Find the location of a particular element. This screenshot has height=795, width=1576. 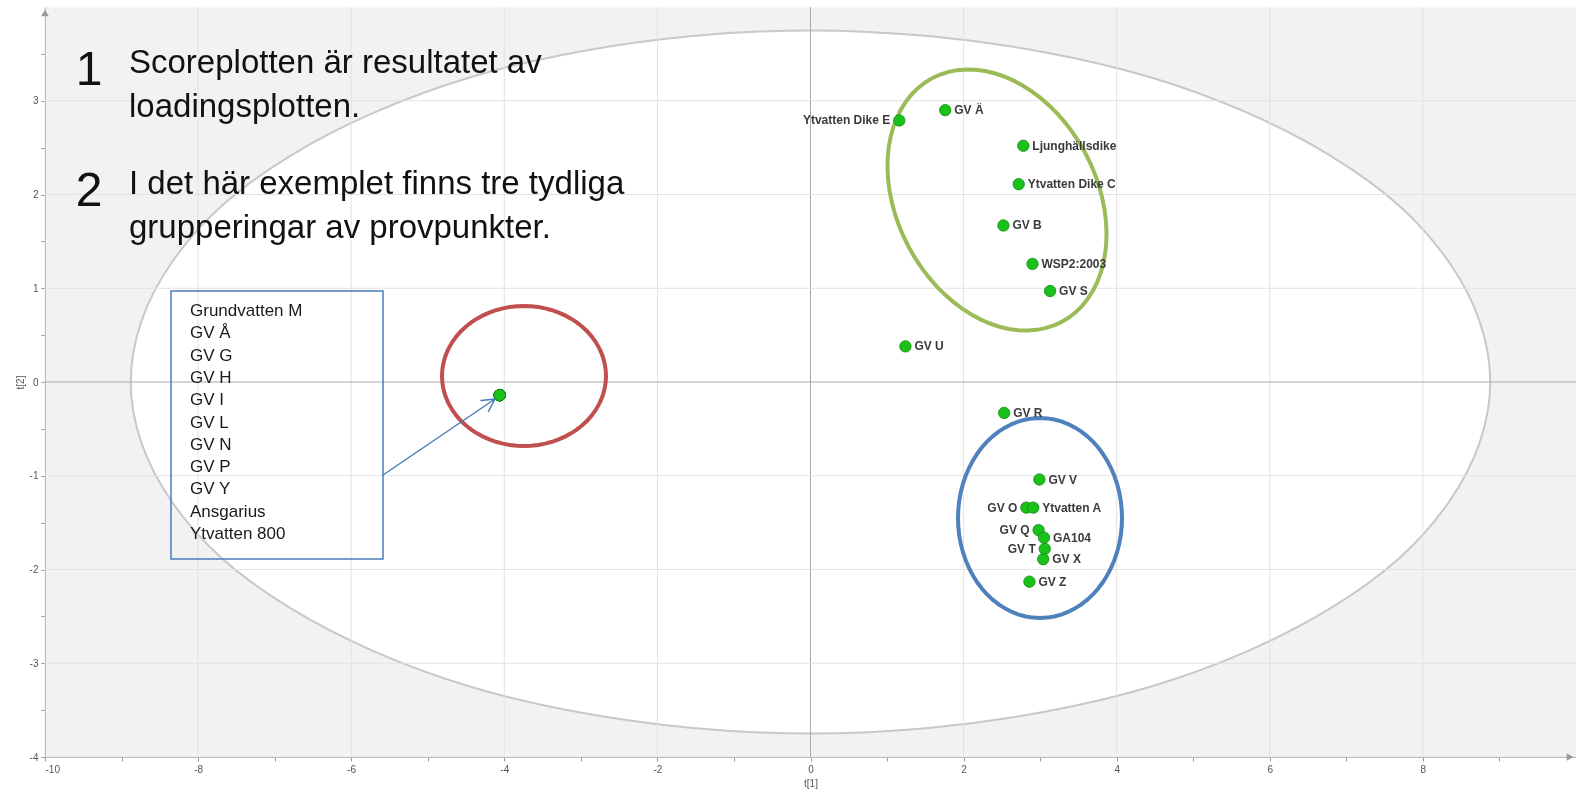

data-label: Ytvatten A is located at coordinates (1072, 507).